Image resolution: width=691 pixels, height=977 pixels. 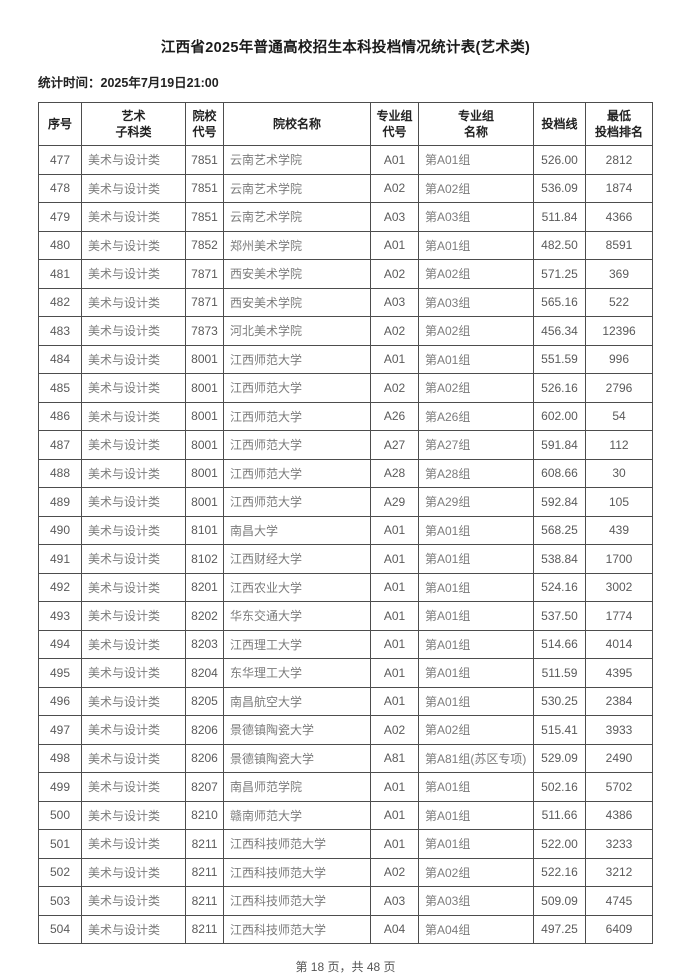 What do you see at coordinates (204, 274) in the screenshot?
I see `cell-college-code: 7871` at bounding box center [204, 274].